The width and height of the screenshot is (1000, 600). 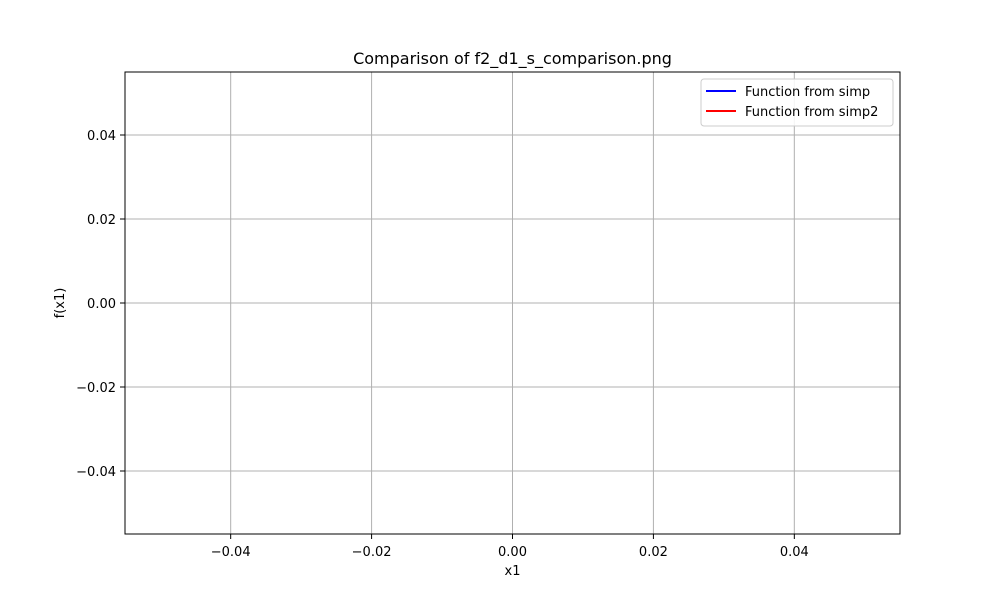 What do you see at coordinates (96, 472) in the screenshot?
I see `y-tick-label: −0.04` at bounding box center [96, 472].